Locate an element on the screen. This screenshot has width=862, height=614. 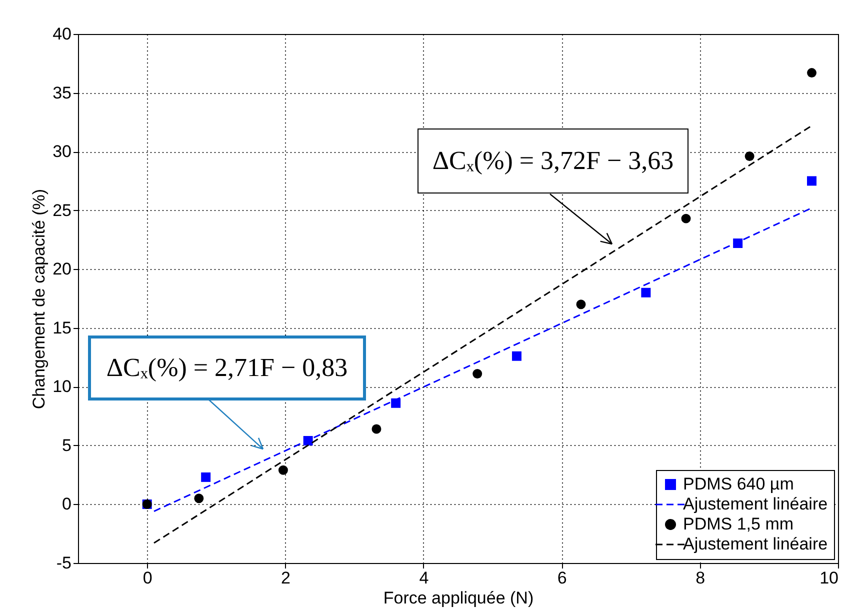
y-tick-label: 40 is located at coordinates (62, 34).